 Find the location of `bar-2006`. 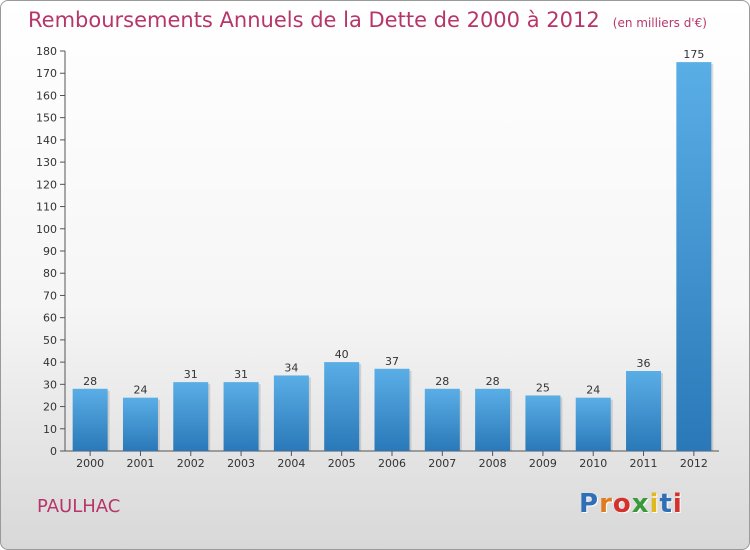

bar-2006 is located at coordinates (392, 409).